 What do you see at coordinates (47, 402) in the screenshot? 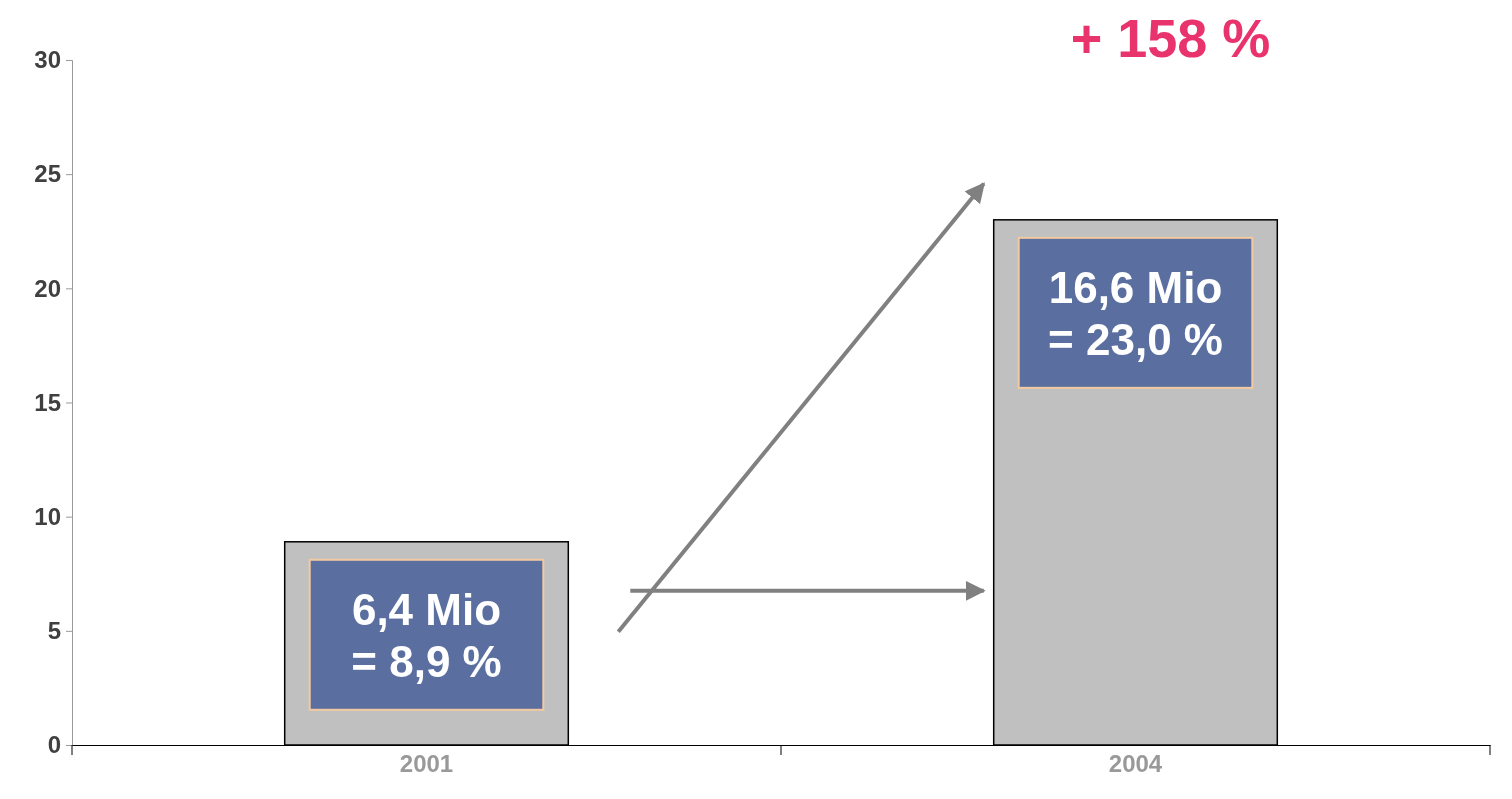
I see `y-tick-label: 15` at bounding box center [47, 402].